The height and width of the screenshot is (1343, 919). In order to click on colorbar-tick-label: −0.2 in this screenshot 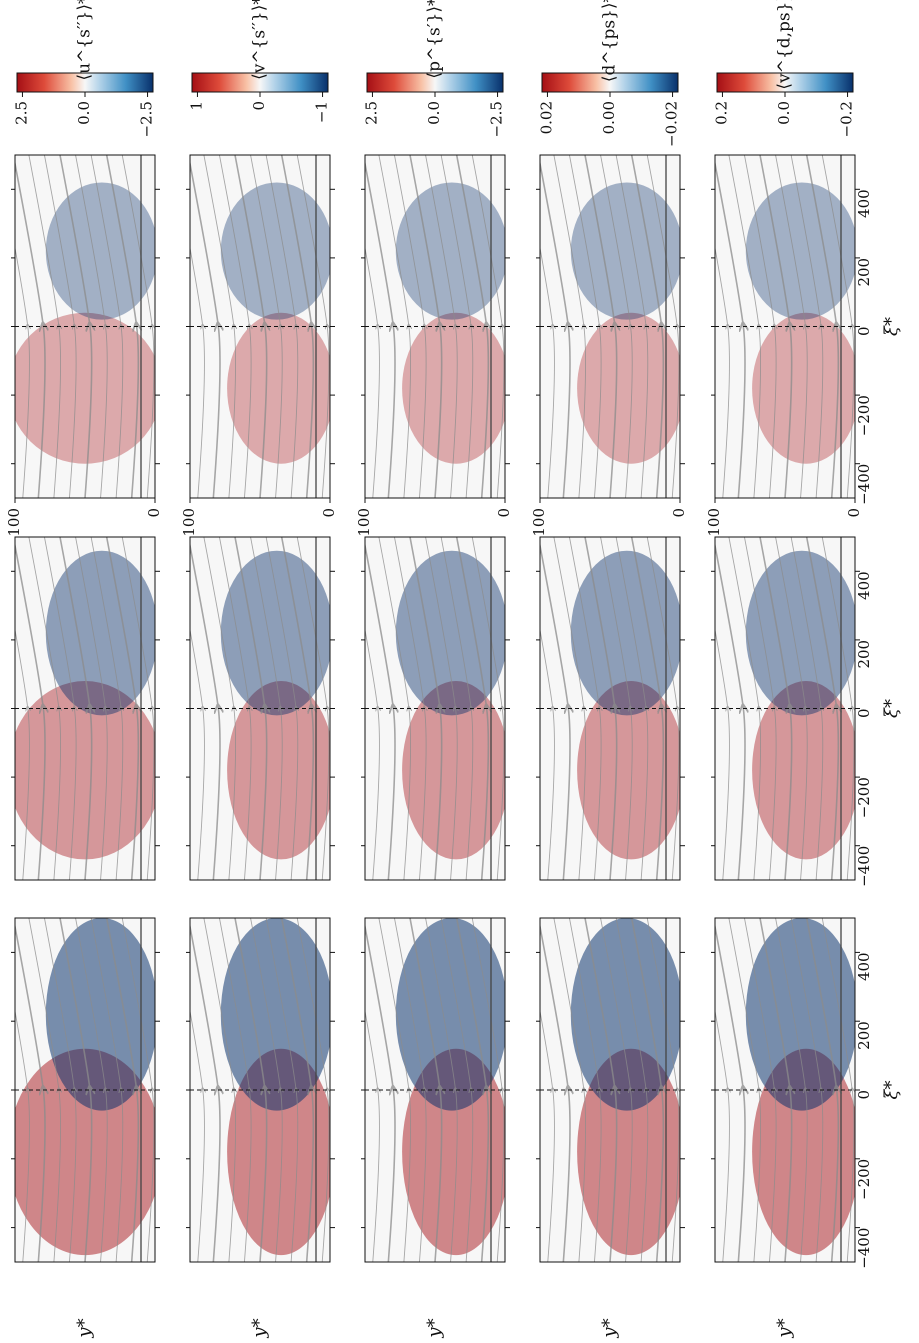, I will do `click(847, 119)`.